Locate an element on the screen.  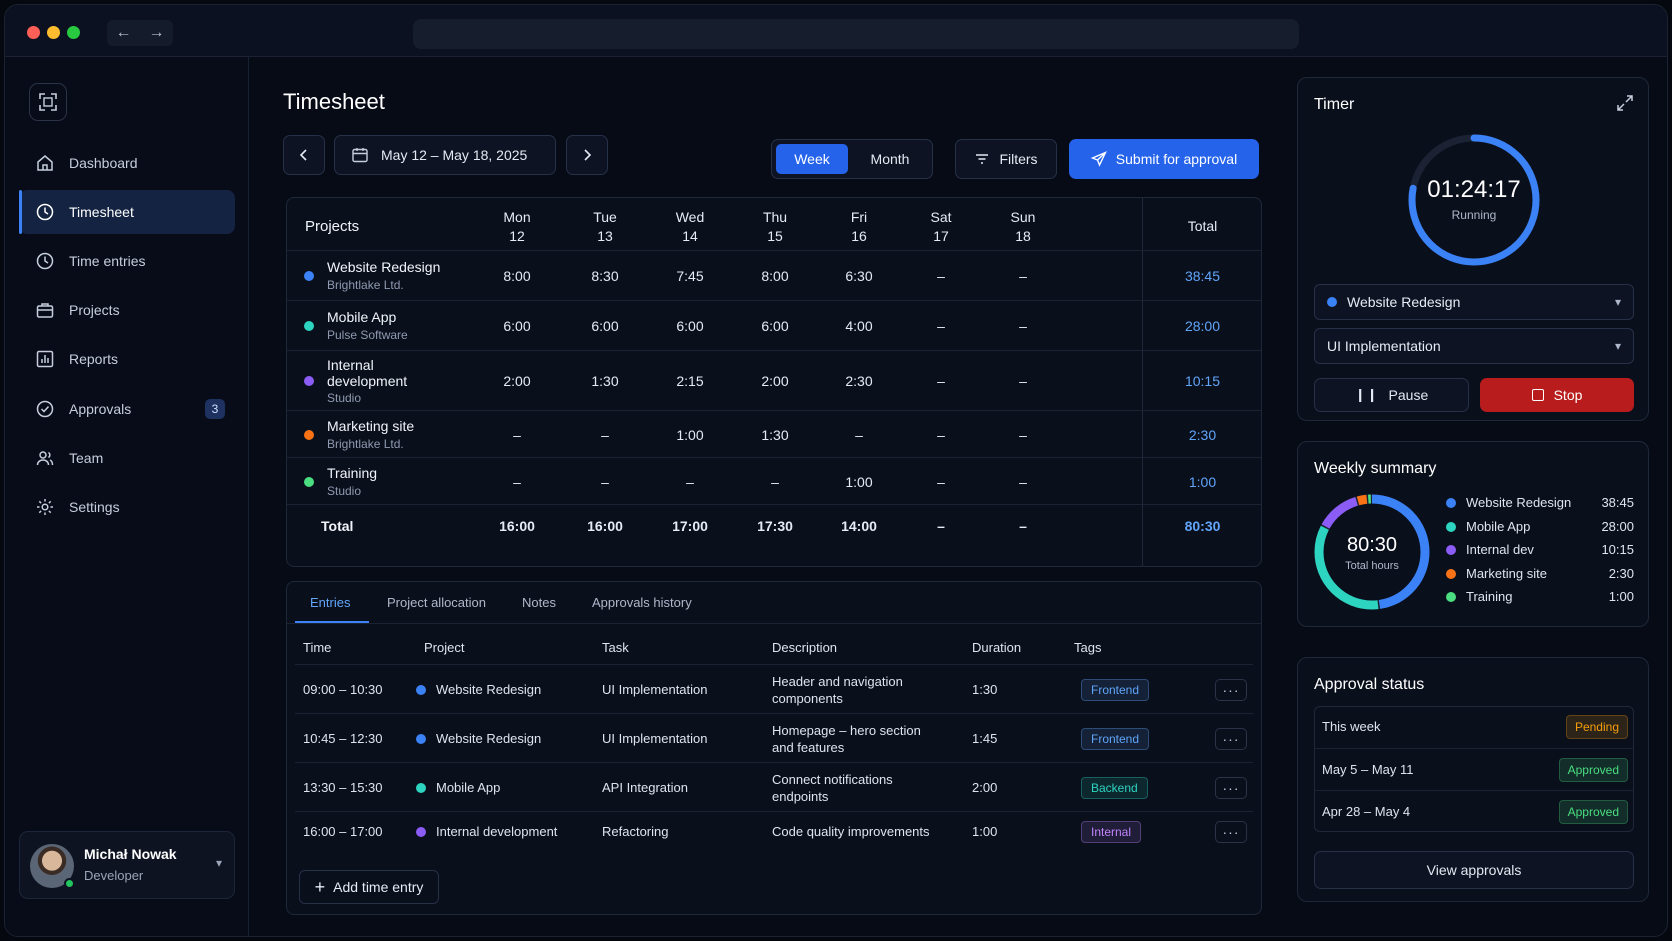
tab-project-allocation: Project allocation is located at coordinates (436, 602).